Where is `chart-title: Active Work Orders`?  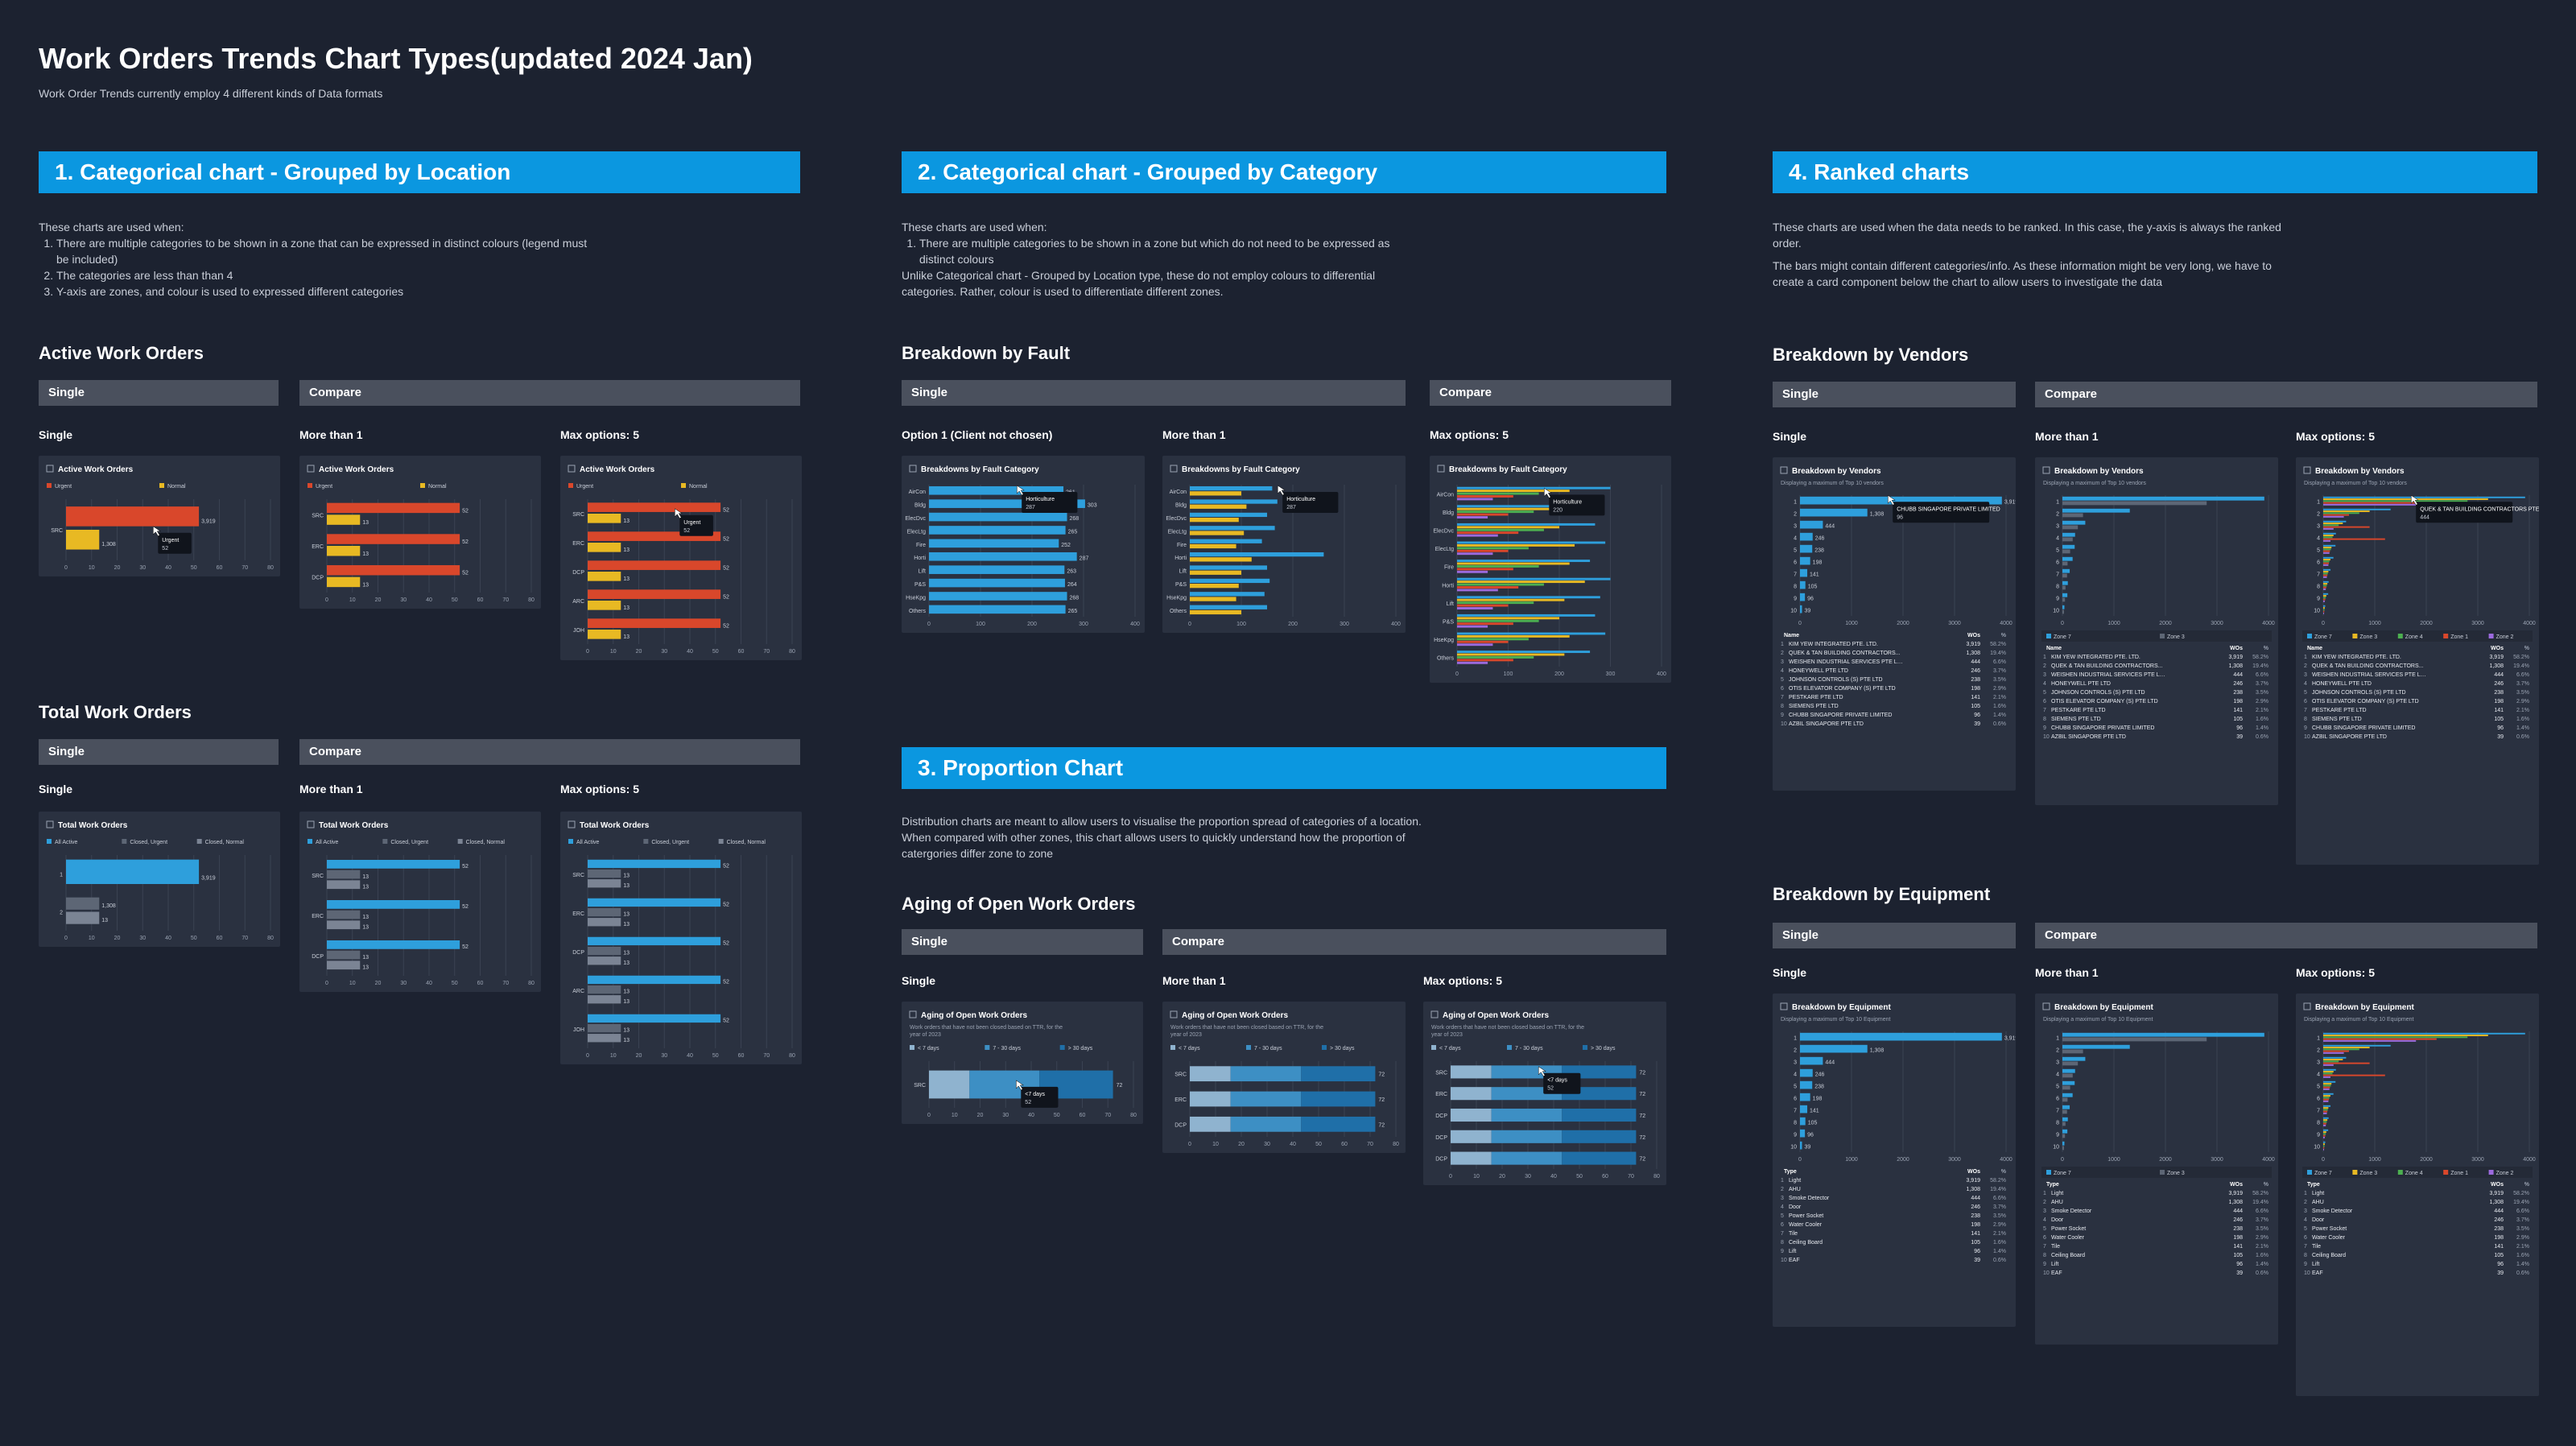
chart-title: Active Work Orders is located at coordinates (96, 469).